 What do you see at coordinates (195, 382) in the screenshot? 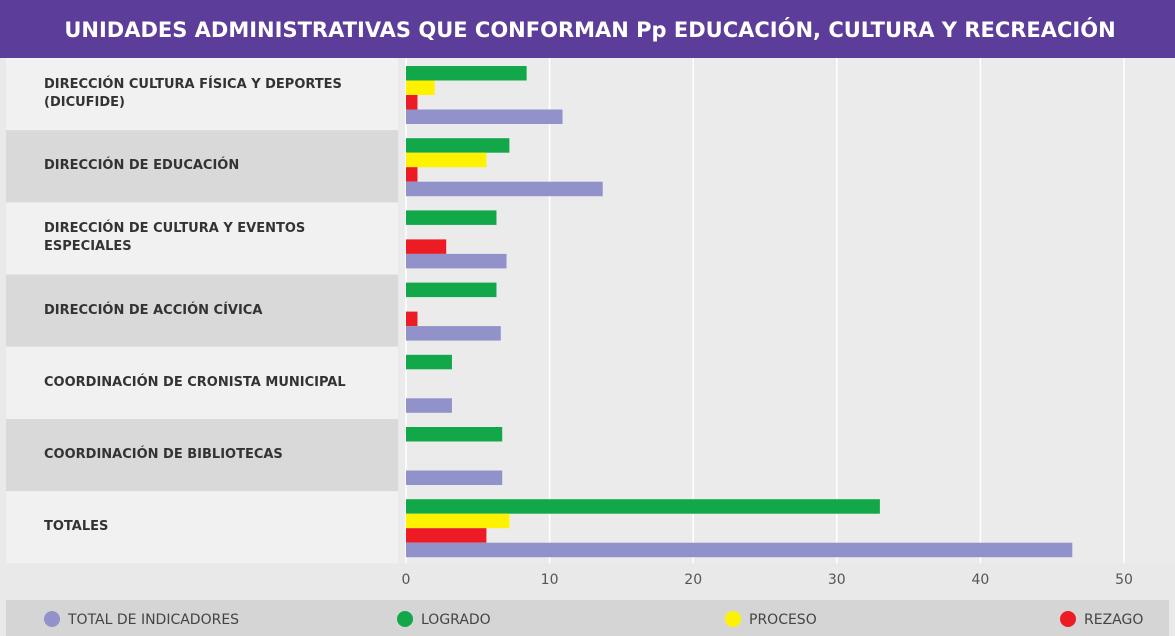
I see `category-label: COORDINACIÓN DE CRONISTA MUNICIPAL` at bounding box center [195, 382].